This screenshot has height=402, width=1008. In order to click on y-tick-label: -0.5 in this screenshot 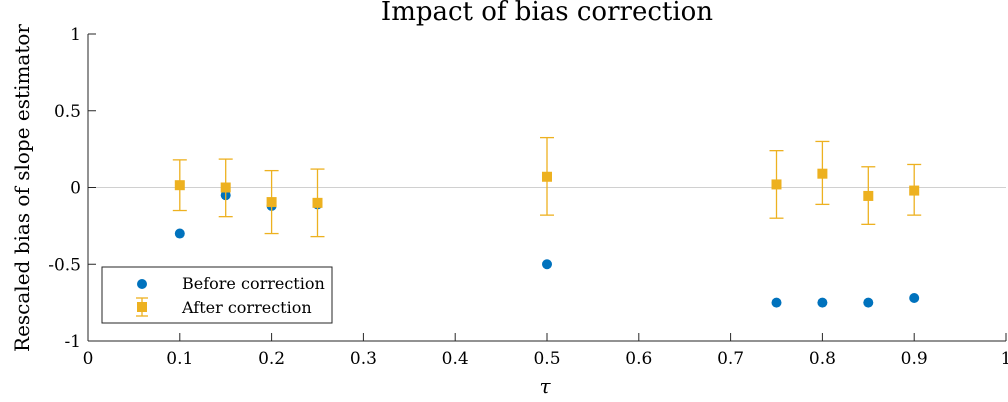, I will do `click(64, 265)`.